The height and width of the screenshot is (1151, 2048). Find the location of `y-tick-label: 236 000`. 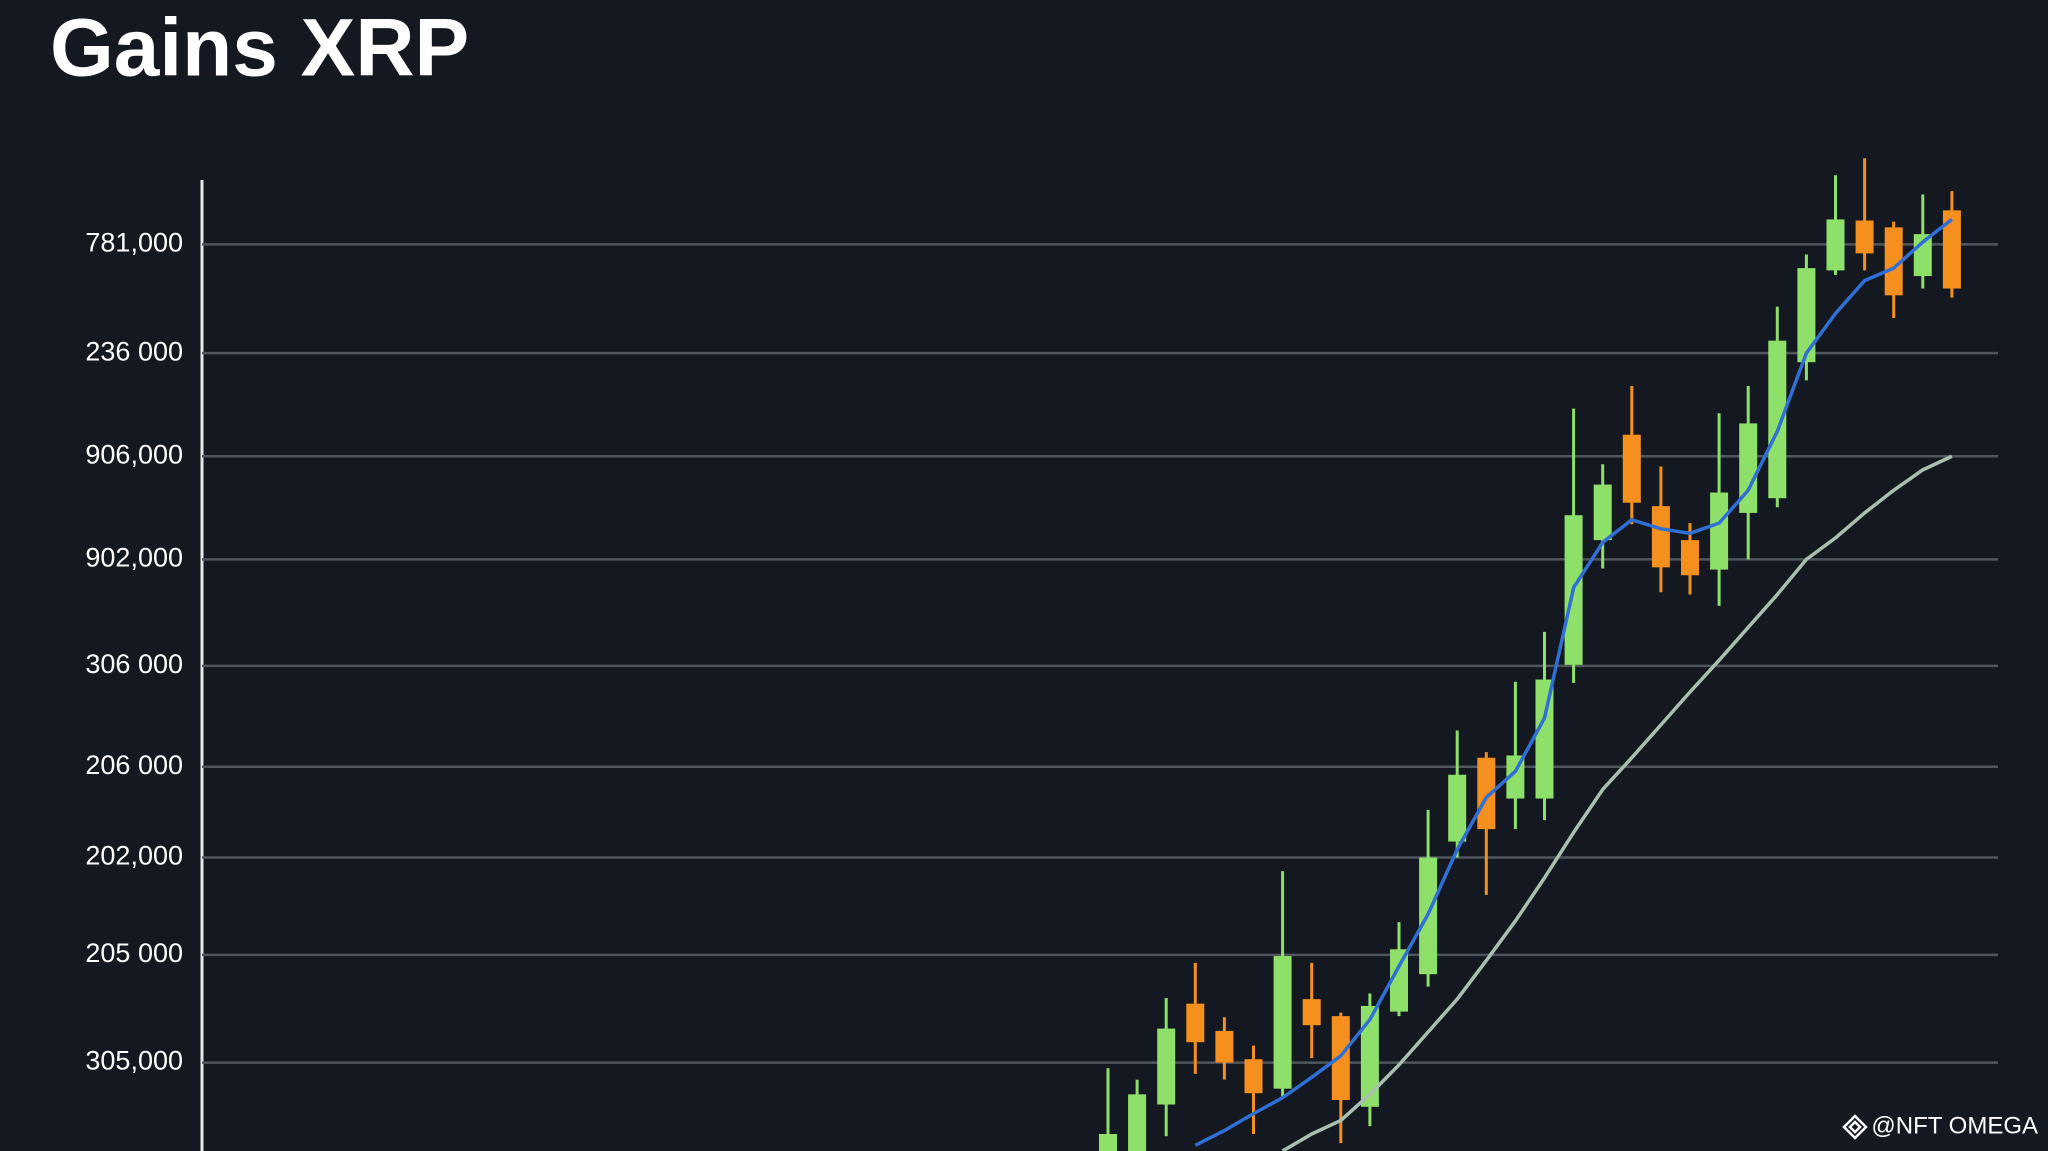

y-tick-label: 236 000 is located at coordinates (134, 351).